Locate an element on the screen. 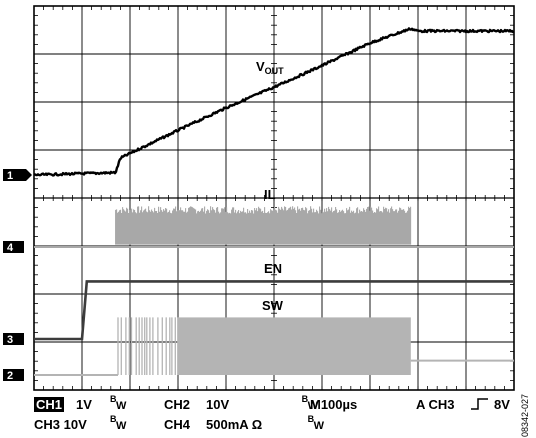  ch3-readout: CH3 10V is located at coordinates (60, 424).